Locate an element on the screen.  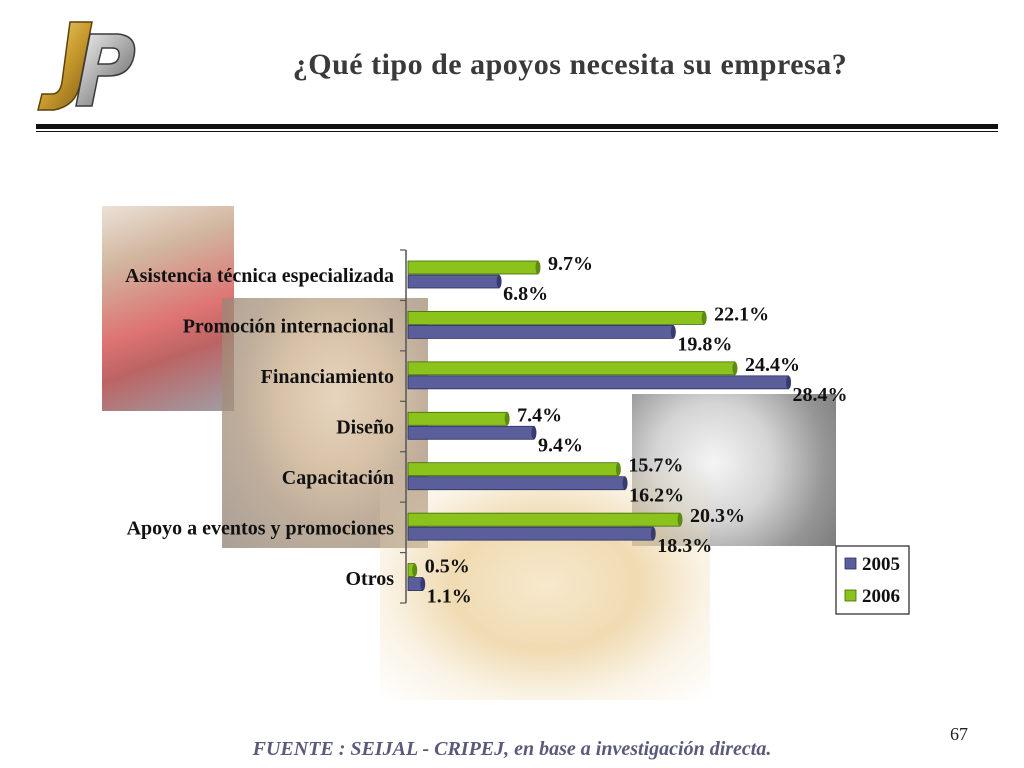
slide-title: ¿Qué tipo de apoyos necesita su empresa? is located at coordinates (570, 64).